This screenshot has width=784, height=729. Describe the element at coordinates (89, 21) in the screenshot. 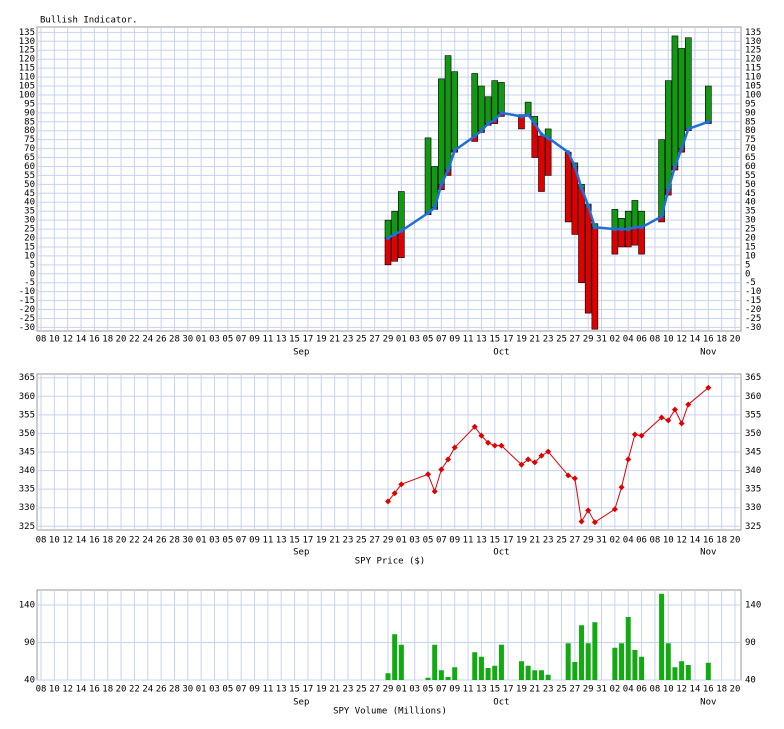

I see `chart-title: Bullish Indicator.` at that location.